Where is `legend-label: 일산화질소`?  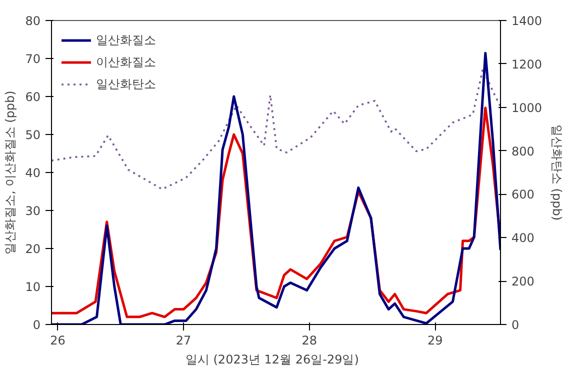
legend-label: 일산화질소 is located at coordinates (126, 40).